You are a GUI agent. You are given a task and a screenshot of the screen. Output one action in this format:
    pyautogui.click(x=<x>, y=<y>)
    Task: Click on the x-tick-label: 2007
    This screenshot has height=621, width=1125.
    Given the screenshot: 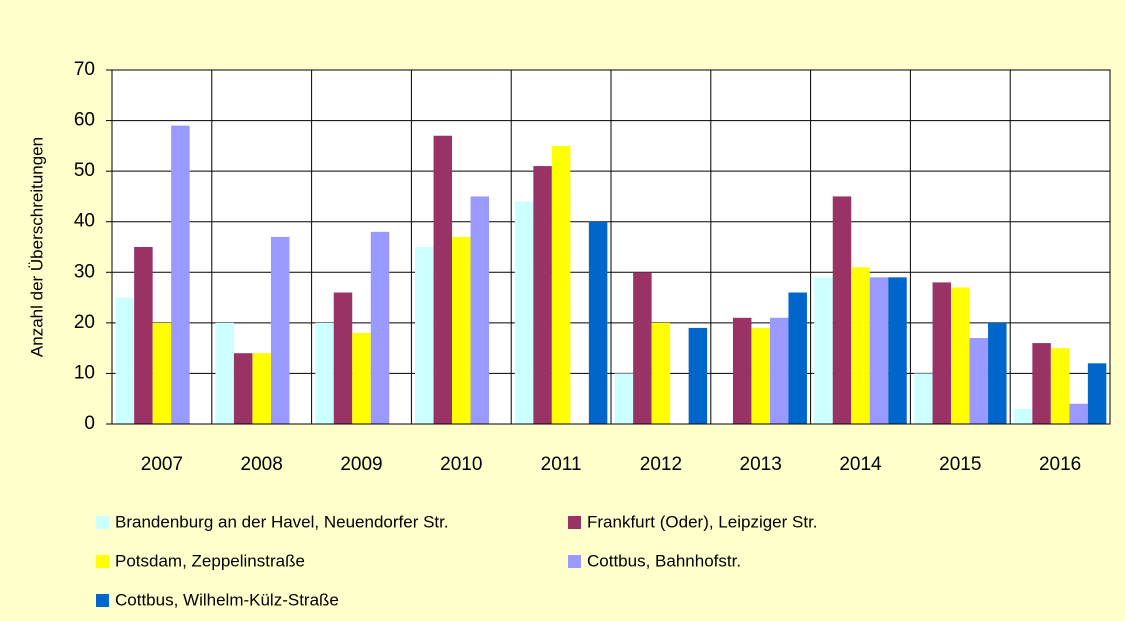 What is the action you would take?
    pyautogui.click(x=162, y=464)
    